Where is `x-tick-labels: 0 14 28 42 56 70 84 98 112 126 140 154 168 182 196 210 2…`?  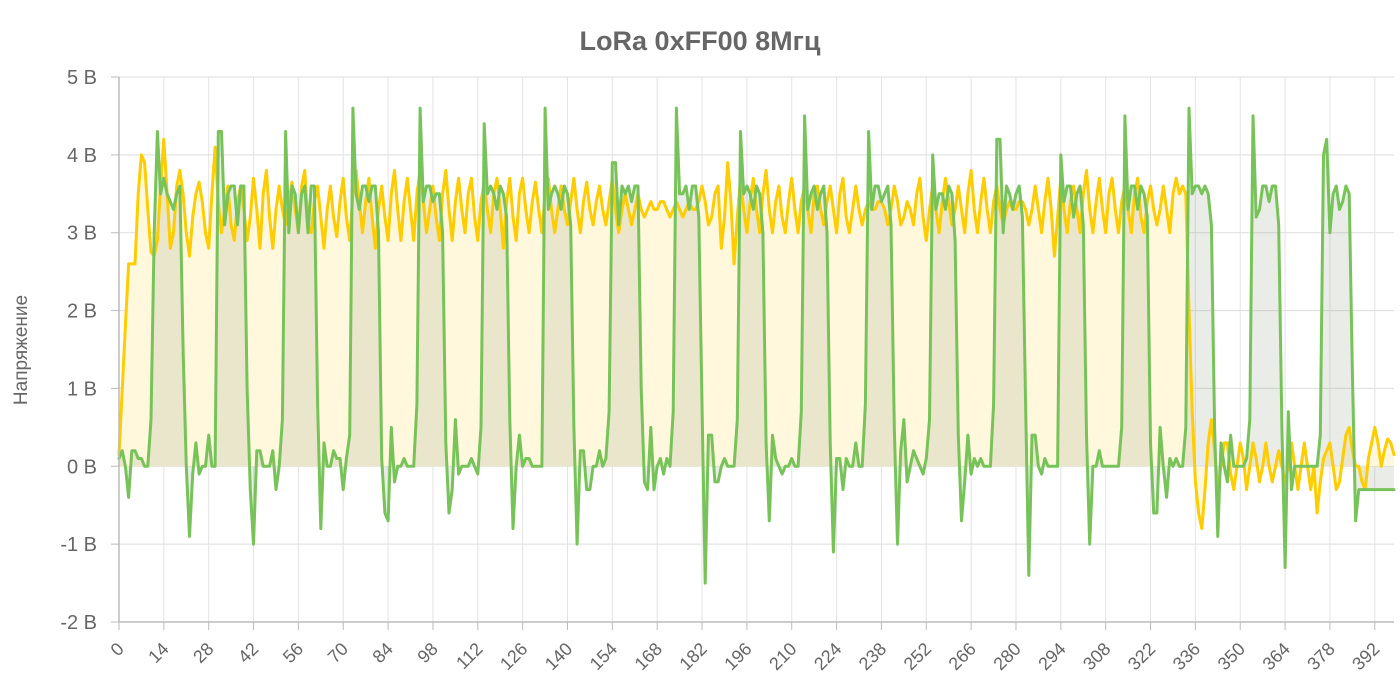 x-tick-labels: 0 14 28 42 56 70 84 98 112 126 140 154 168 182 196 210 2… is located at coordinates (745, 656).